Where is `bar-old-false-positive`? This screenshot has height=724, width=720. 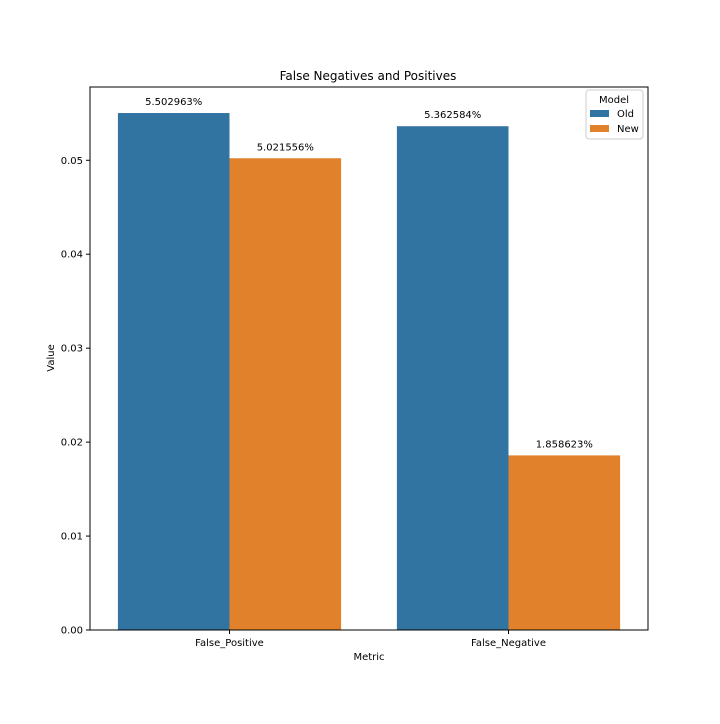
bar-old-false-positive is located at coordinates (173, 371).